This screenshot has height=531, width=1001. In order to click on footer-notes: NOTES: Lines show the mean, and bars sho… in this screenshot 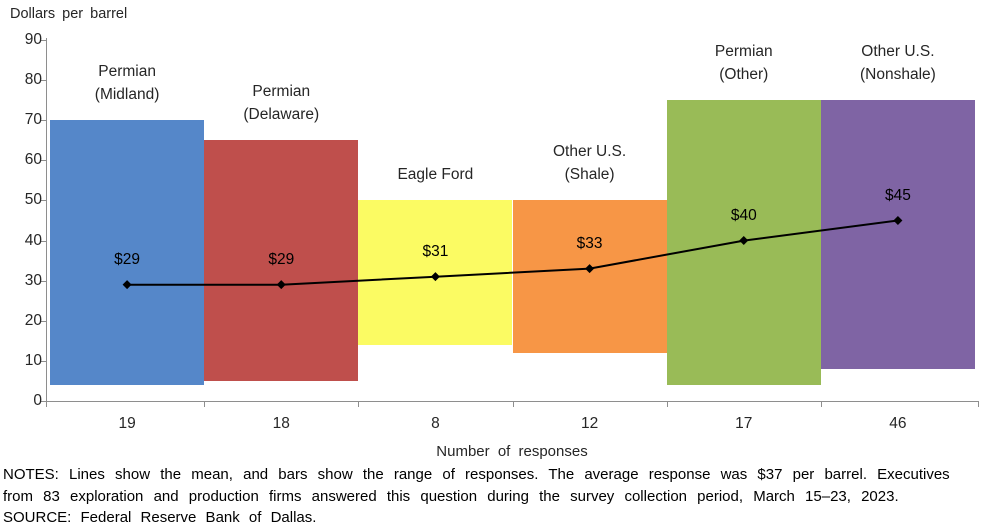, I will do `click(476, 496)`.